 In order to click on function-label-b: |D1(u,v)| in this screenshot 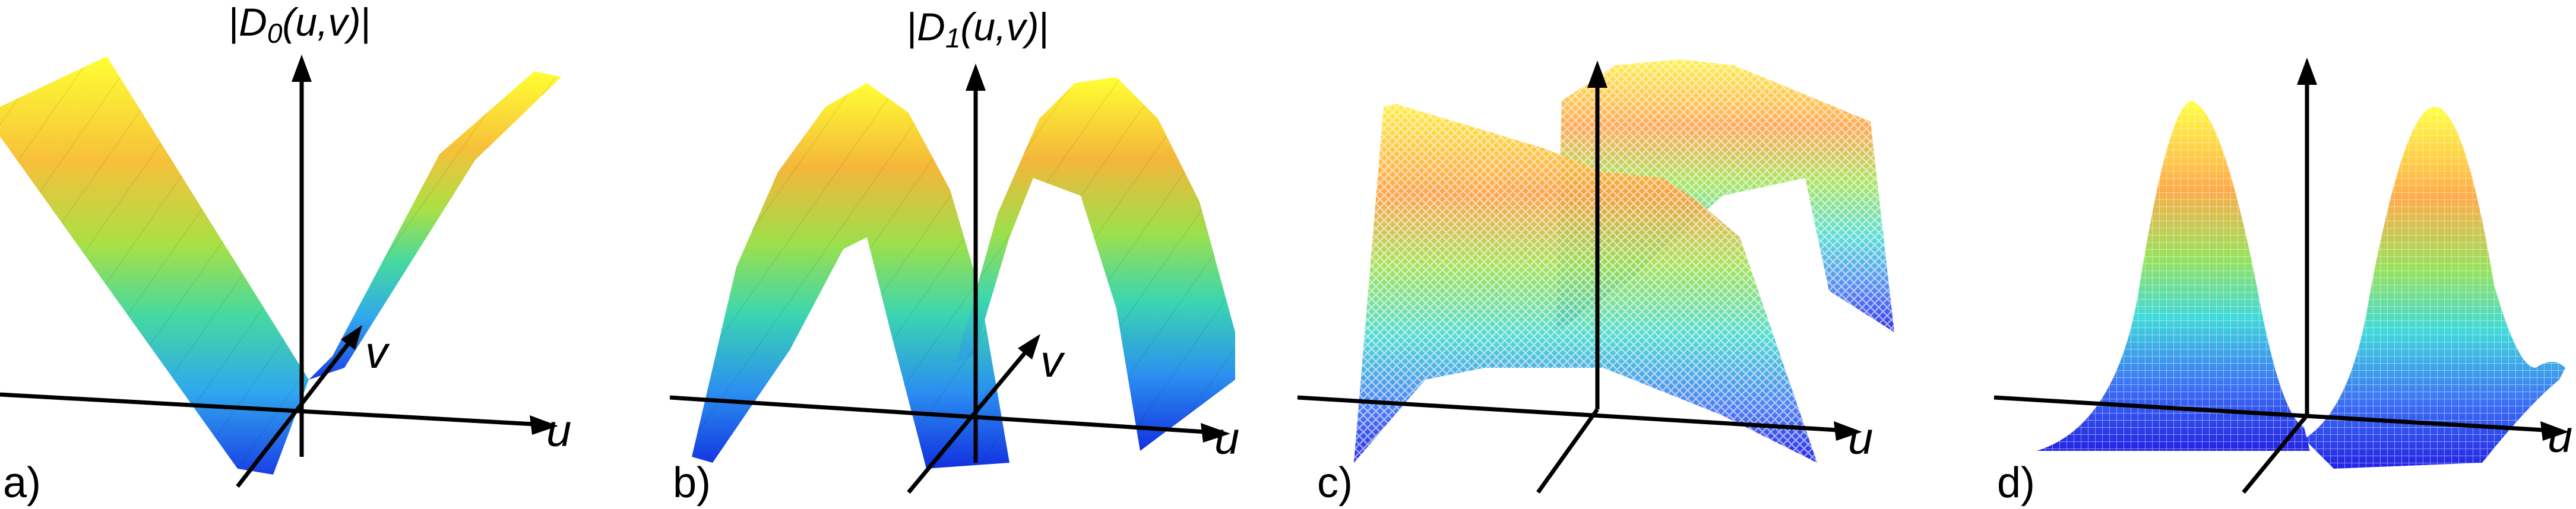, I will do `click(978, 29)`.